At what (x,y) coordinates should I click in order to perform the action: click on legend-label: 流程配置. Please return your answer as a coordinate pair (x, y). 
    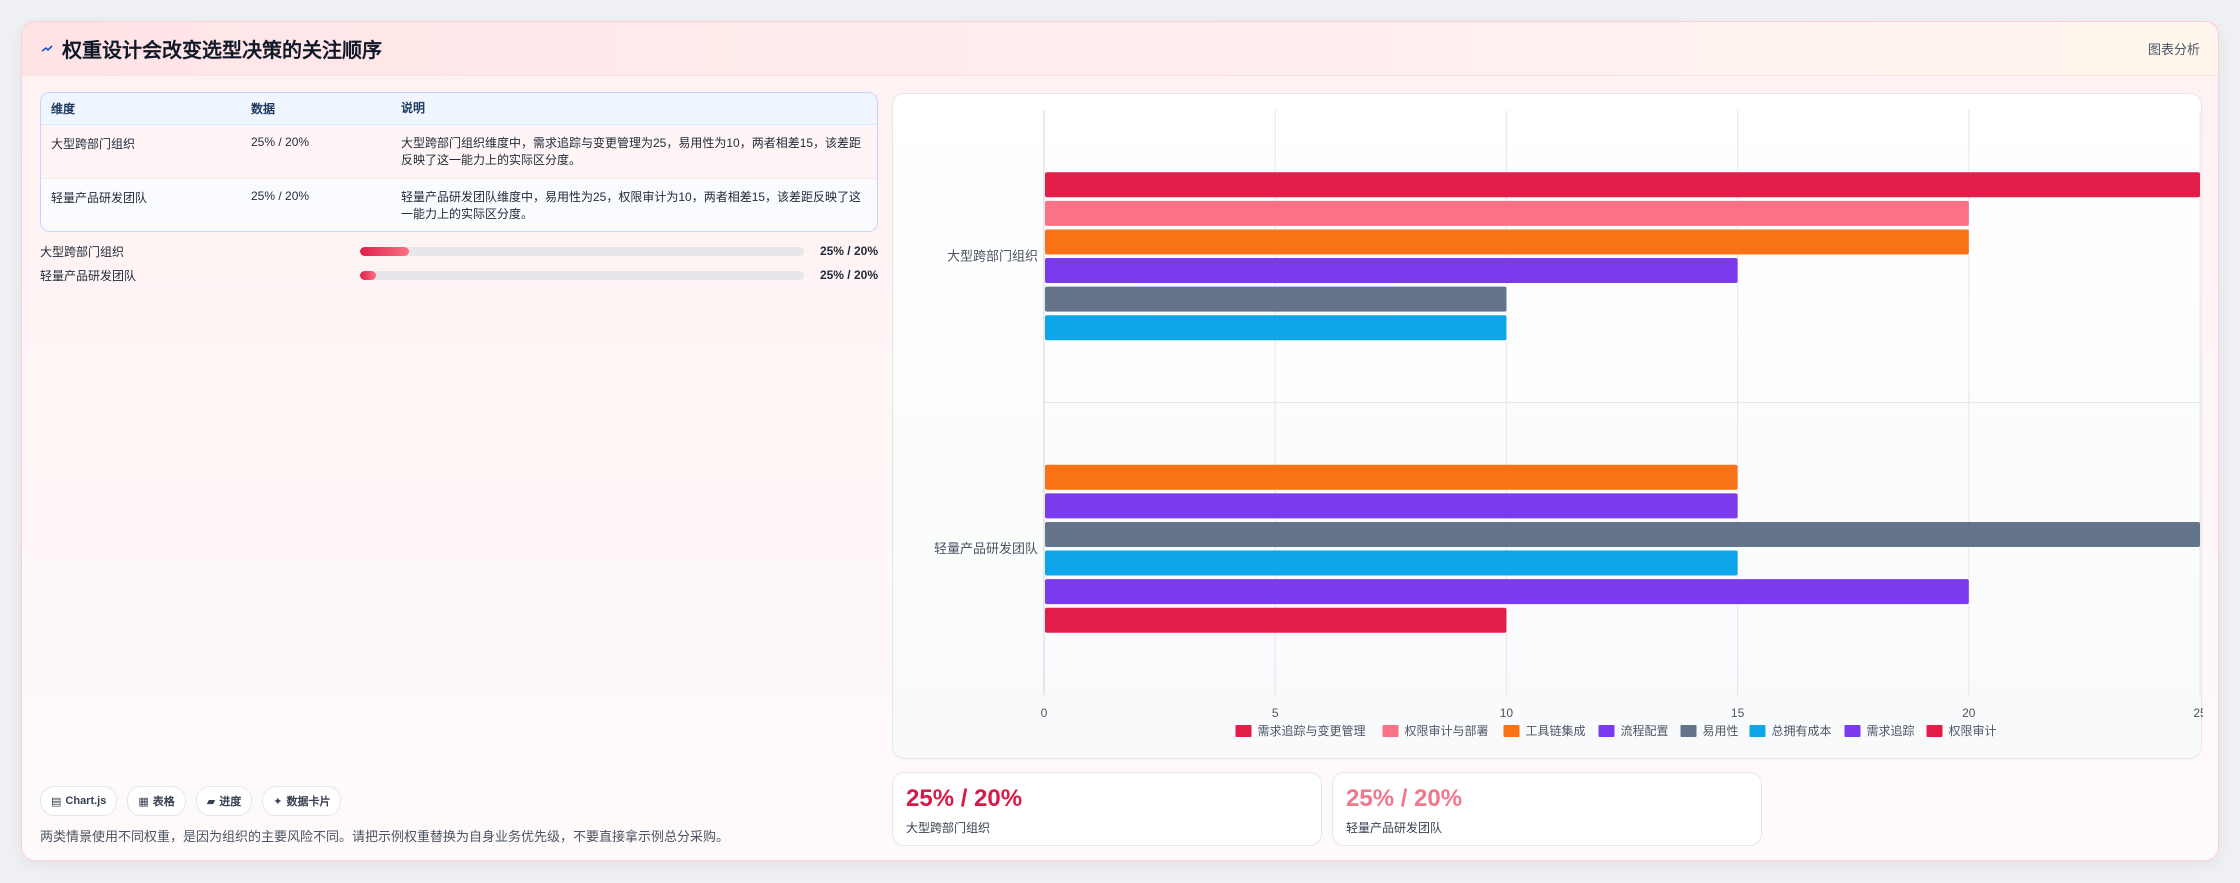
    Looking at the image, I should click on (1645, 730).